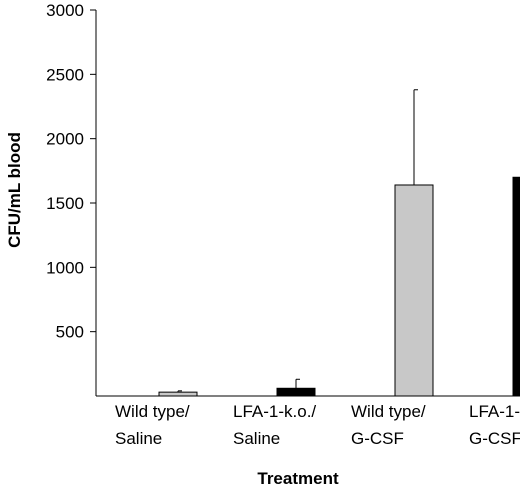 This screenshot has width=520, height=489. What do you see at coordinates (14, 190) in the screenshot?
I see `y-axis-title: CFU/mL blood` at bounding box center [14, 190].